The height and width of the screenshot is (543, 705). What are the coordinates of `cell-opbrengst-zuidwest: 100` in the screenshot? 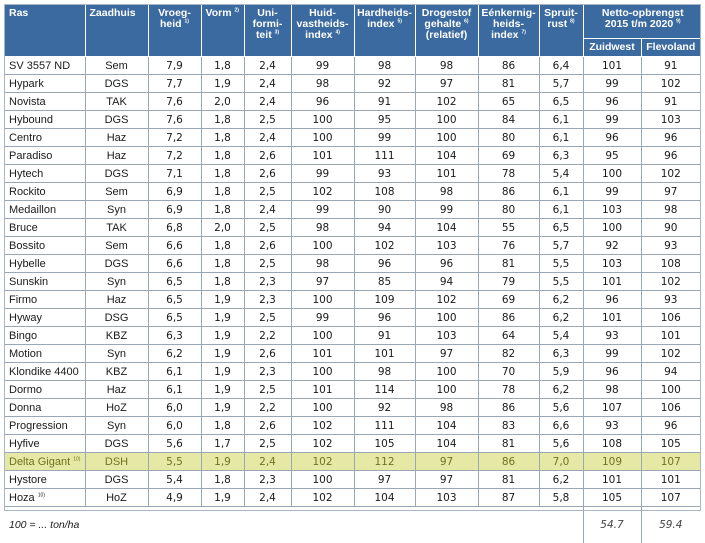 It's located at (612, 174).